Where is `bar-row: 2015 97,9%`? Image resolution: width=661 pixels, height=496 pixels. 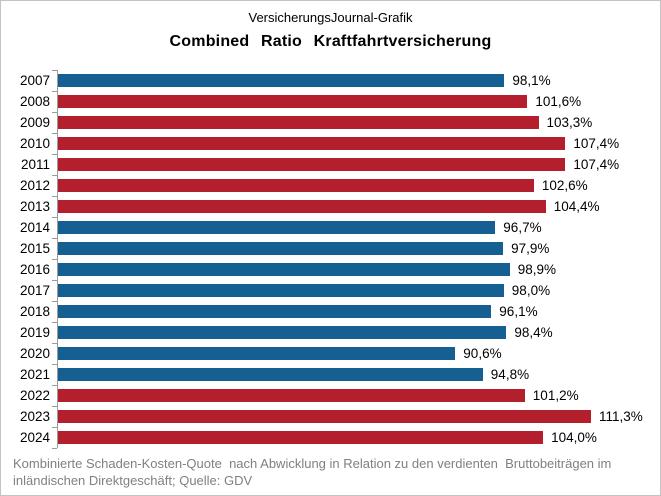 bar-row: 2015 97,9% is located at coordinates (334, 248).